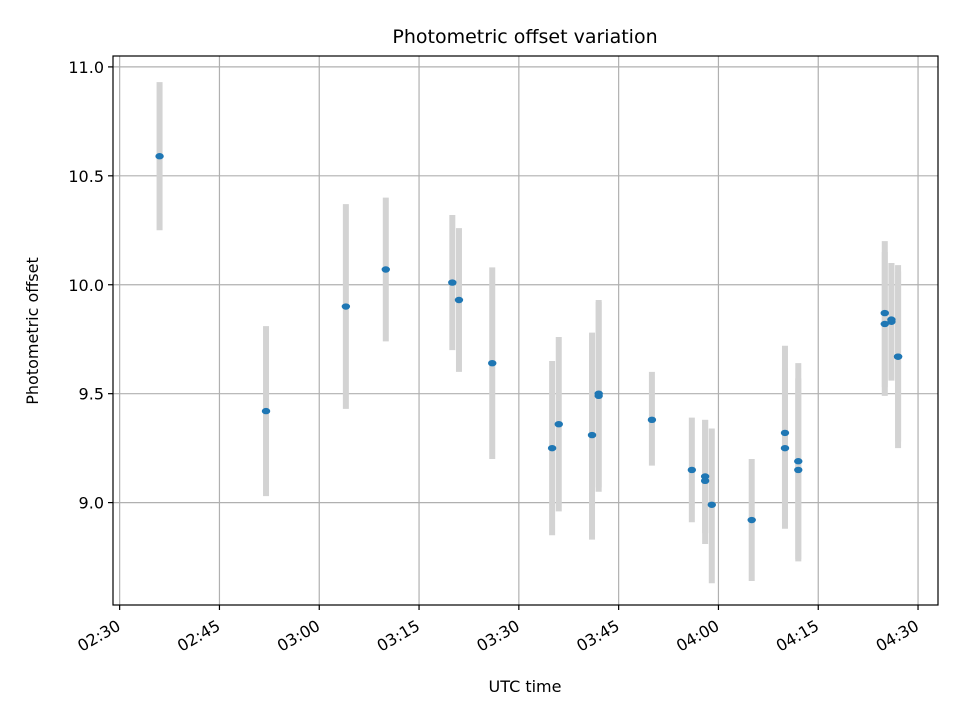 This screenshot has width=960, height=720. Describe the element at coordinates (32, 331) in the screenshot. I see `y-axis-label: Photometric offset` at that location.